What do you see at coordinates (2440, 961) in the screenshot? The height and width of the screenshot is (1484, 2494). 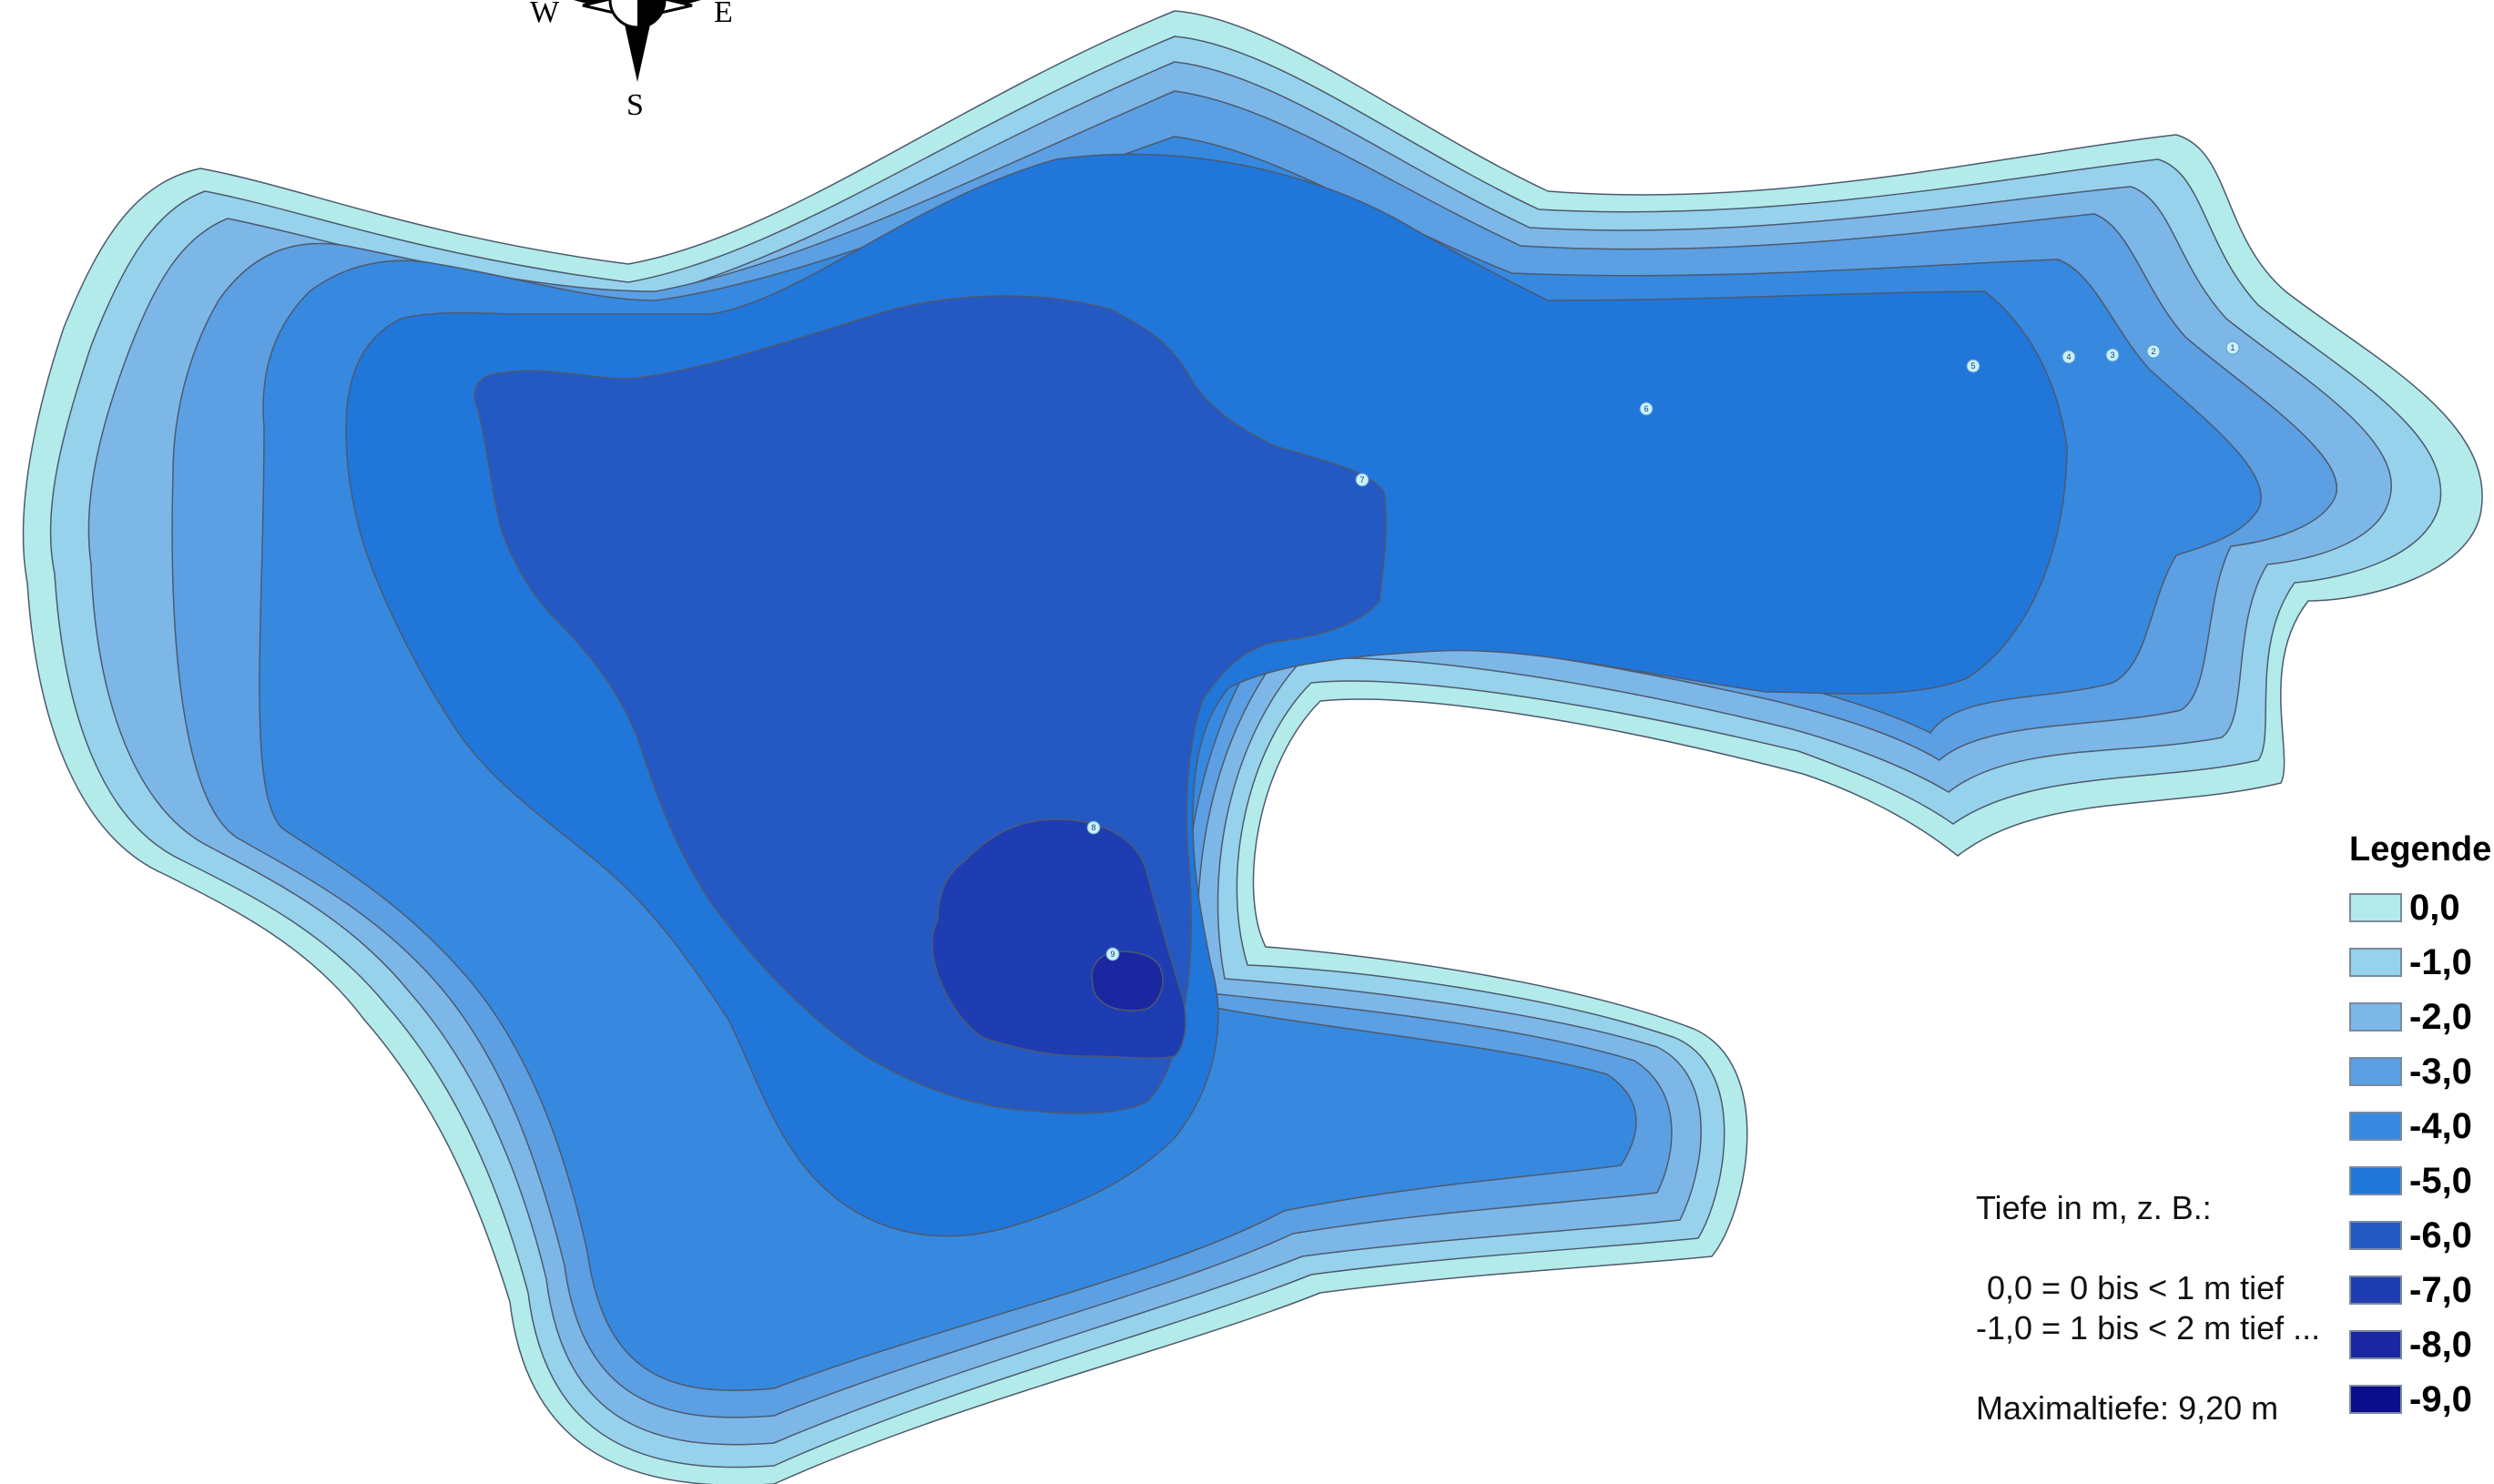 I see `legend-label: -1,0` at bounding box center [2440, 961].